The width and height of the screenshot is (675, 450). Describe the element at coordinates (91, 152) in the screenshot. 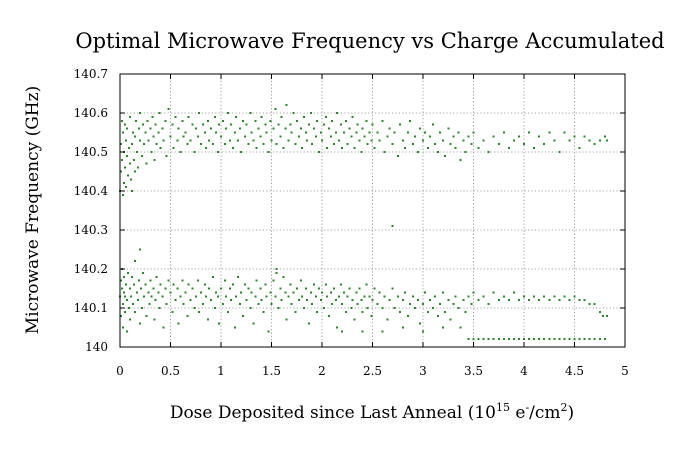

I see `y-tick-label: 140.5` at that location.